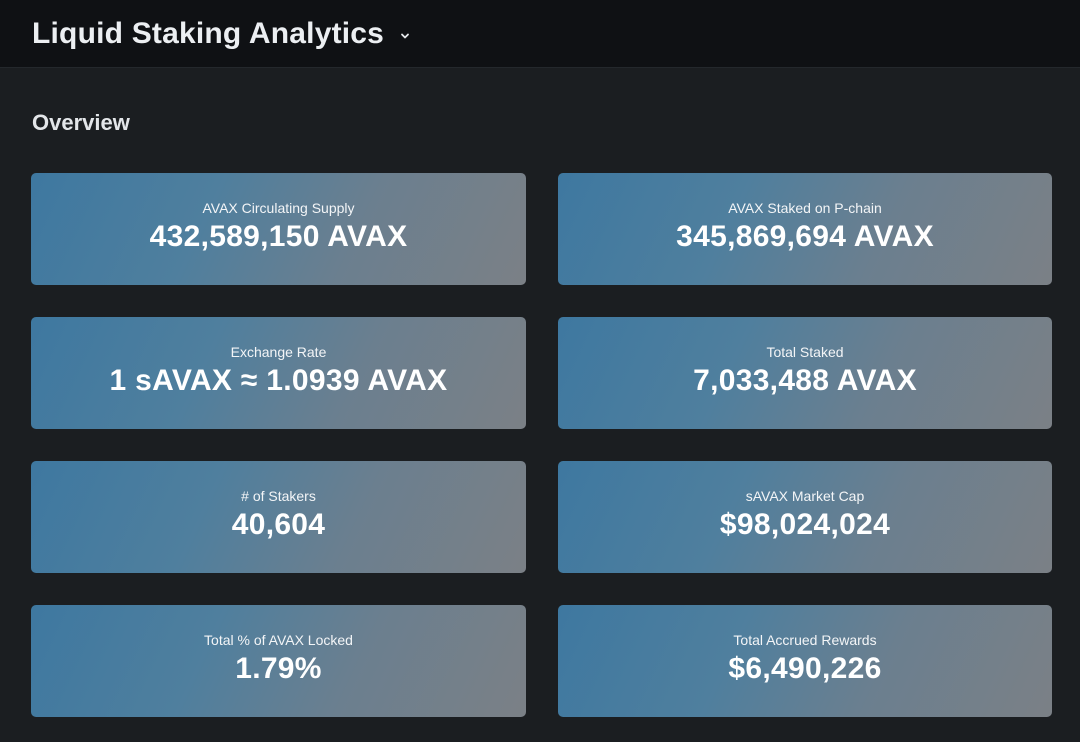  I want to click on stat-card-accrued-rewards: Total Accrued Rewards $6,490,226, so click(805, 661).